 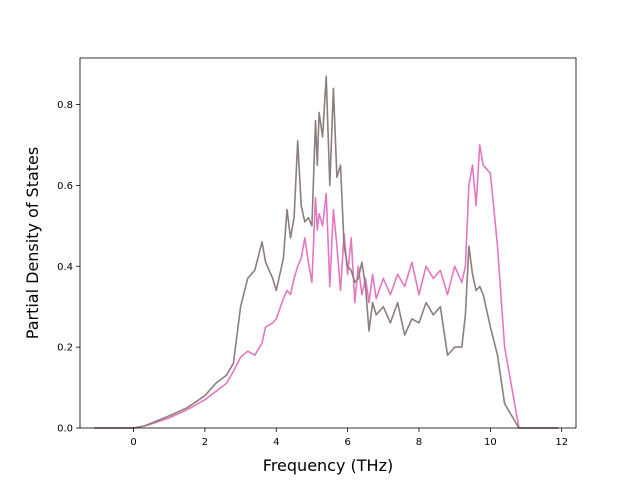 What do you see at coordinates (133, 442) in the screenshot?
I see `x-tick-label: 0` at bounding box center [133, 442].